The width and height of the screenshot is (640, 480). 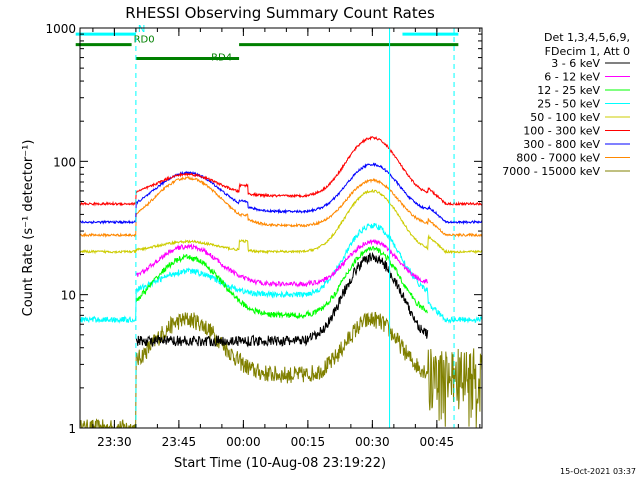 I want to click on y-tick-label: 10, so click(x=68, y=296).